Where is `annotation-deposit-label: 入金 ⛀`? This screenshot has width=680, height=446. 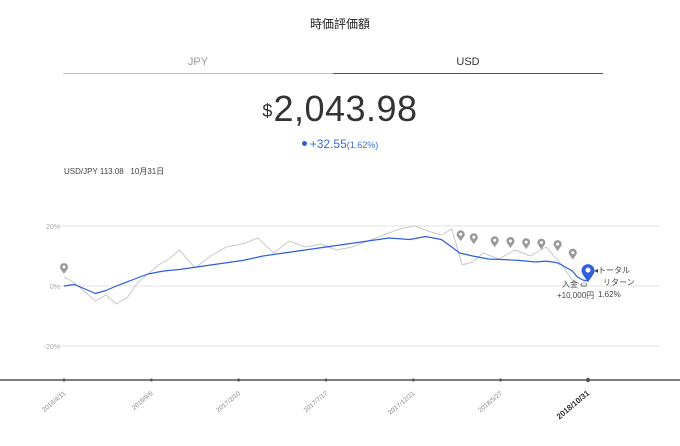
annotation-deposit-label: 入金 ⛀ is located at coordinates (575, 284).